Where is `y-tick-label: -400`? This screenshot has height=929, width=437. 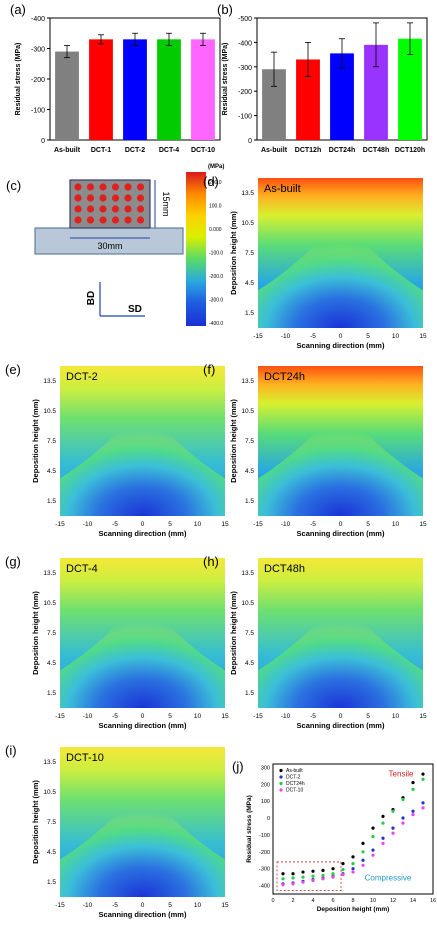
y-tick-label: -400 is located at coordinates (245, 43).